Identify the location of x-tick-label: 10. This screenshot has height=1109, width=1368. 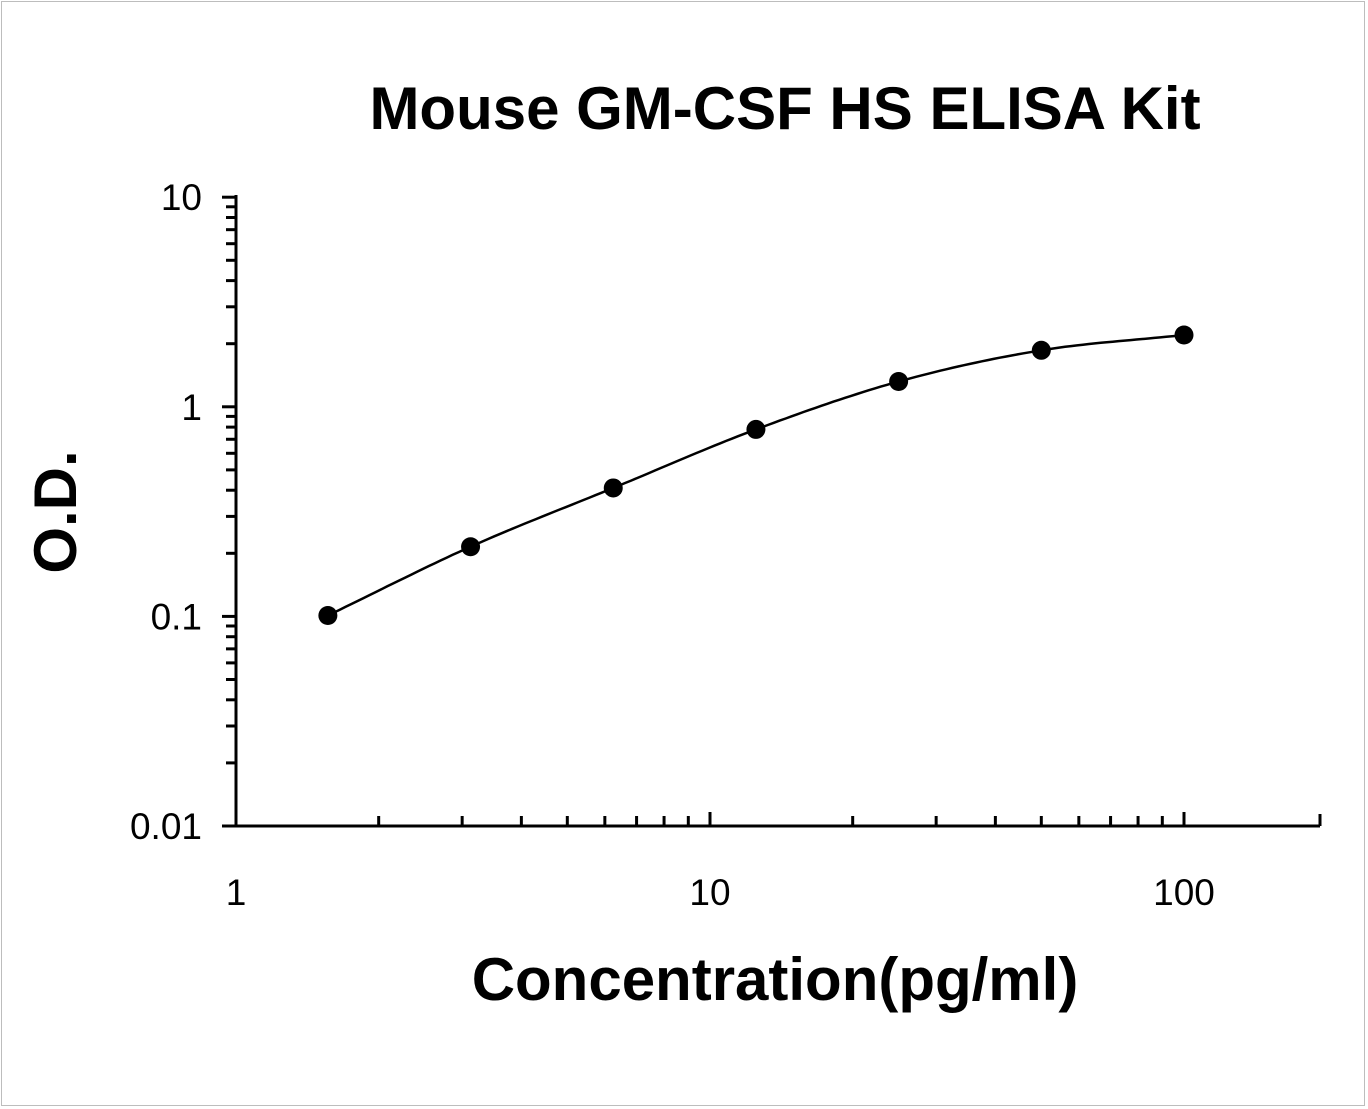
(709, 892).